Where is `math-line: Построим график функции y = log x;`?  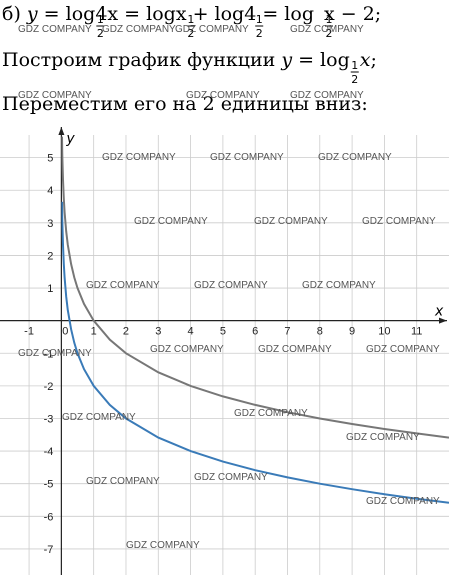 math-line: Построим график функции y = log x; is located at coordinates (189, 60).